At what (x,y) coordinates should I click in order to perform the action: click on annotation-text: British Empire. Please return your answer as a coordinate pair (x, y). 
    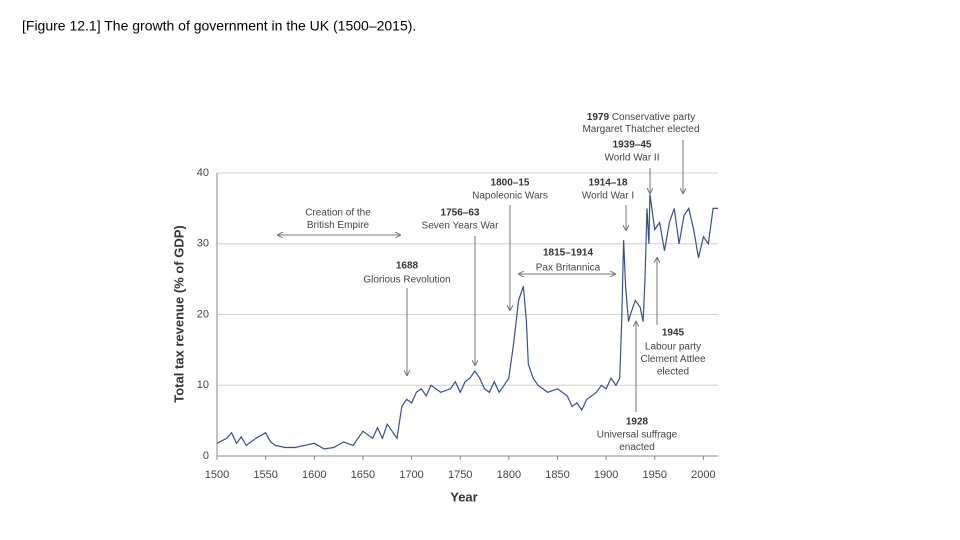
    Looking at the image, I should click on (338, 225).